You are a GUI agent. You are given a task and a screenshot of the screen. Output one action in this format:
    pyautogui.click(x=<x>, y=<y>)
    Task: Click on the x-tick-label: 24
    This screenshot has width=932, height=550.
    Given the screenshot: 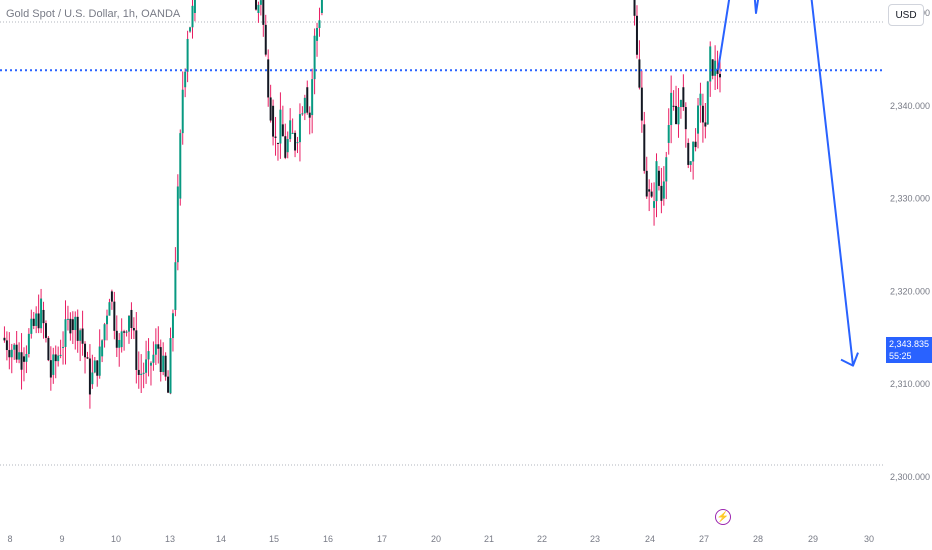 What is the action you would take?
    pyautogui.click(x=650, y=539)
    